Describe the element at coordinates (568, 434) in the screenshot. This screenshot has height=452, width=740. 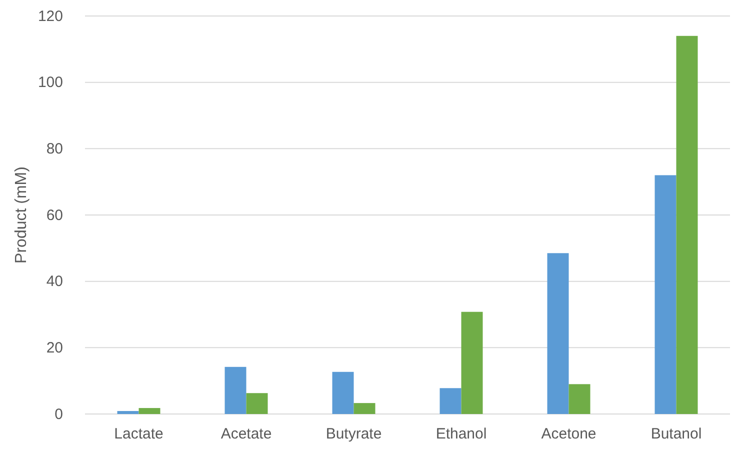
I see `x-tick-label: Acetone` at that location.